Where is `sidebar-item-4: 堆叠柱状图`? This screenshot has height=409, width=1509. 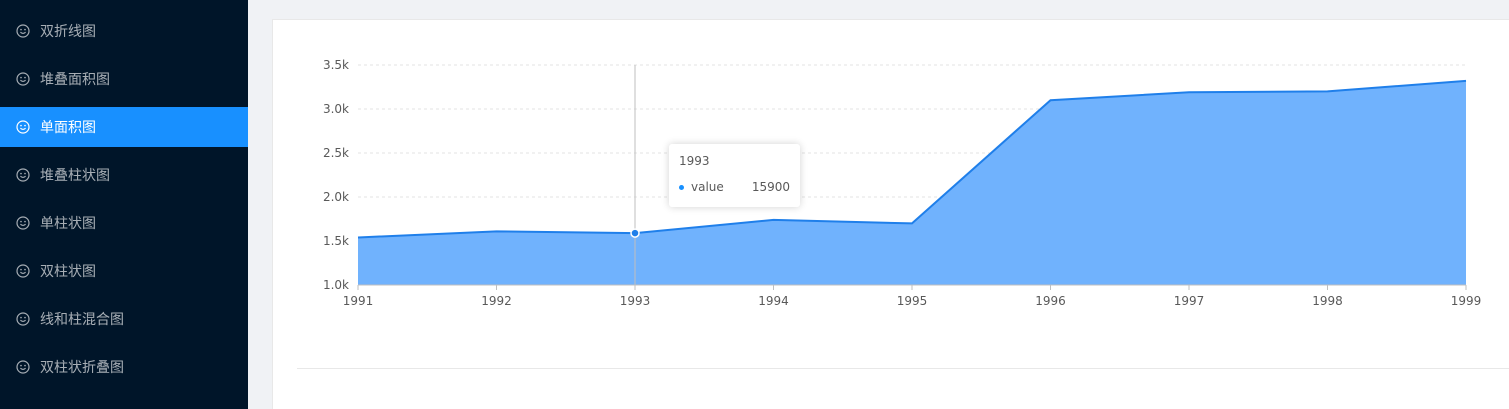 sidebar-item-4: 堆叠柱状图 is located at coordinates (124, 175).